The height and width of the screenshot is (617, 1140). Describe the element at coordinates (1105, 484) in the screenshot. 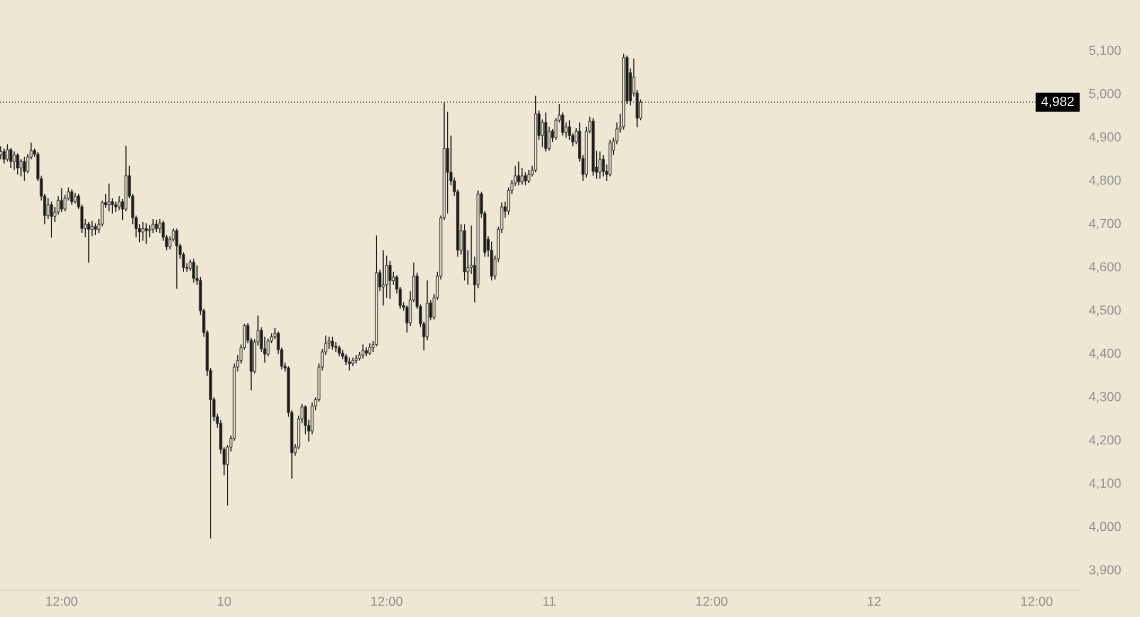

I see `y-tick-label: 4,100` at that location.